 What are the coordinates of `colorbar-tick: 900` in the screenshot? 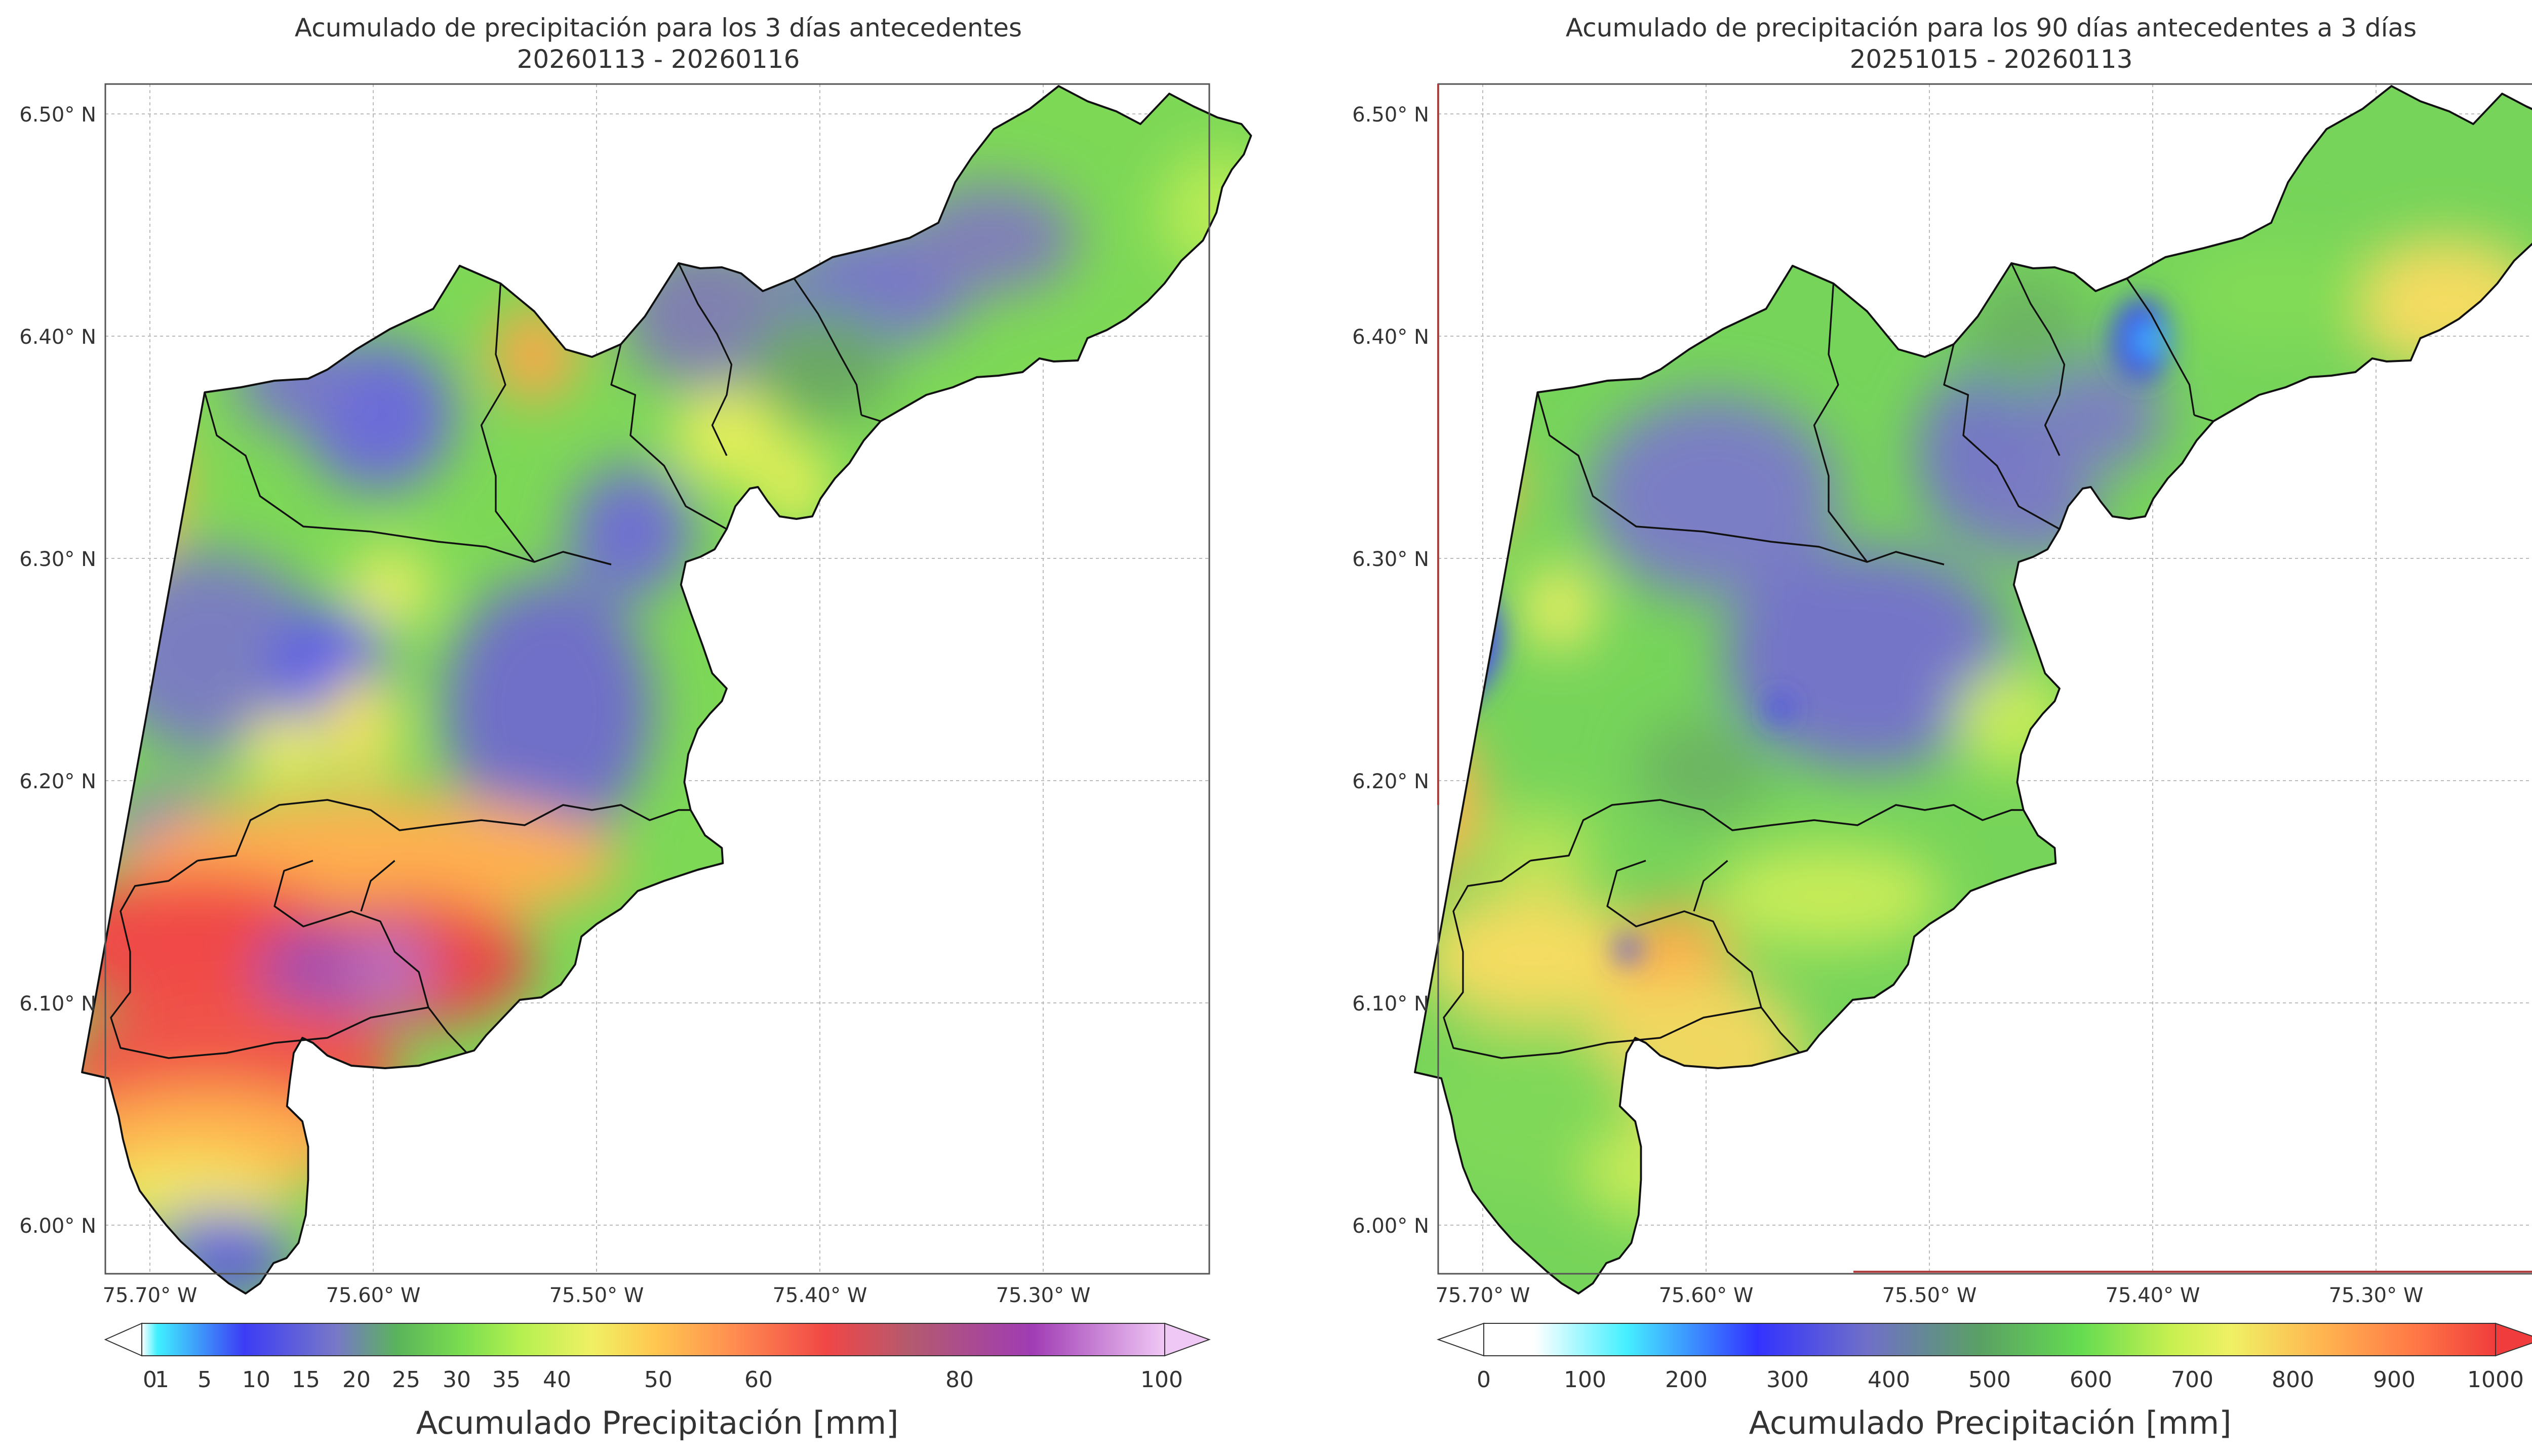 It's located at (2394, 1380).